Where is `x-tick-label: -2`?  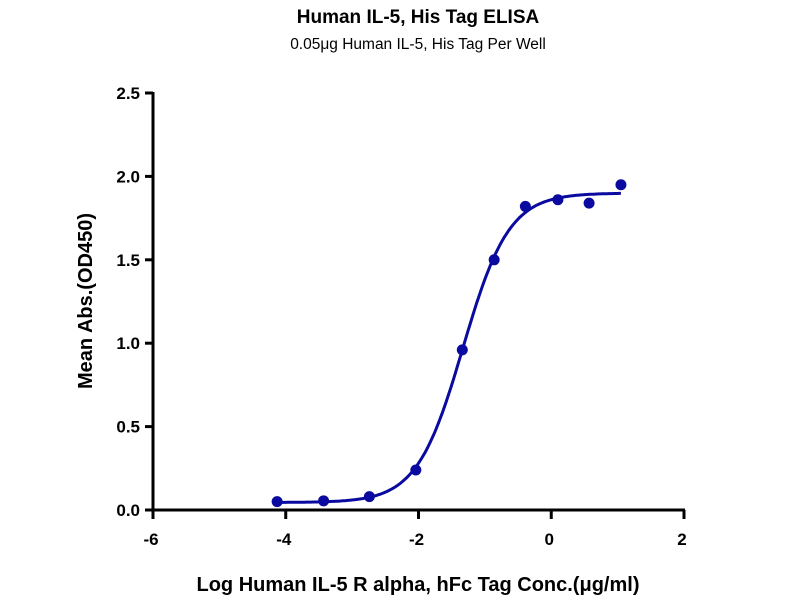 x-tick-label: -2 is located at coordinates (416, 539).